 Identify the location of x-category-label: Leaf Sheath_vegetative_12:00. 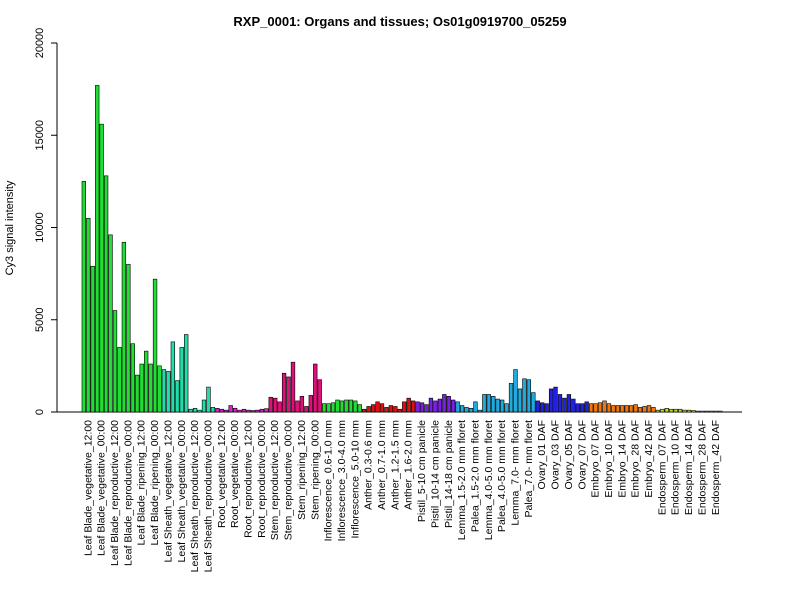
(168, 491).